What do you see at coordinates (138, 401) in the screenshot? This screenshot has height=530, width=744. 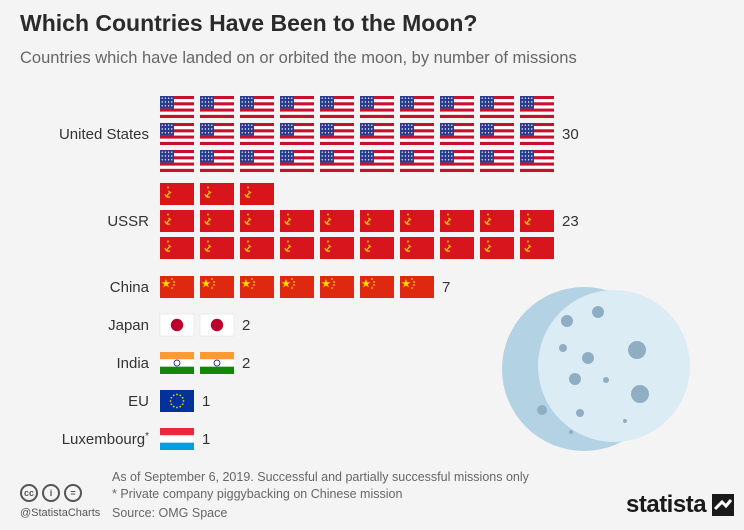 I see `category-label: EU` at bounding box center [138, 401].